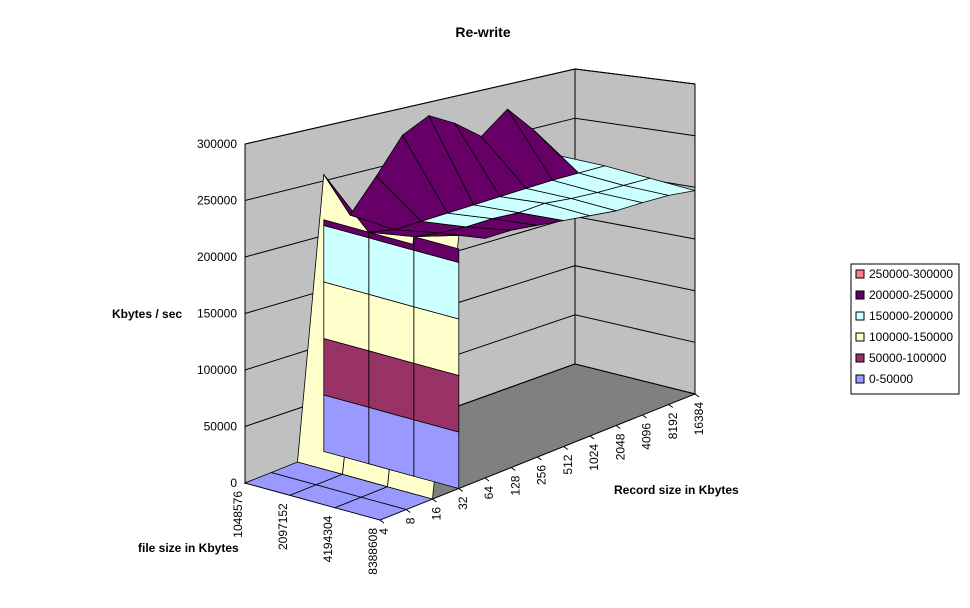 The height and width of the screenshot is (608, 970). Describe the element at coordinates (647, 436) in the screenshot. I see `x-tick-label: 4096` at that location.